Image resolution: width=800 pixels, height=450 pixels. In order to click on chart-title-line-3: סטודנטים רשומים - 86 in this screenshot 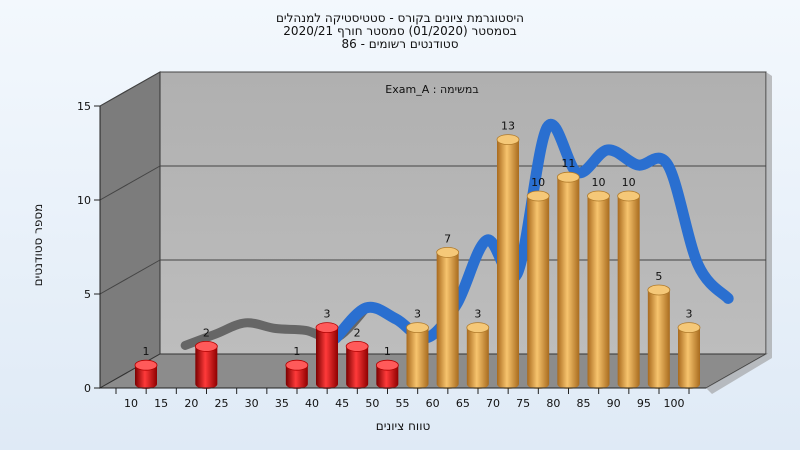, I will do `click(399, 44)`.